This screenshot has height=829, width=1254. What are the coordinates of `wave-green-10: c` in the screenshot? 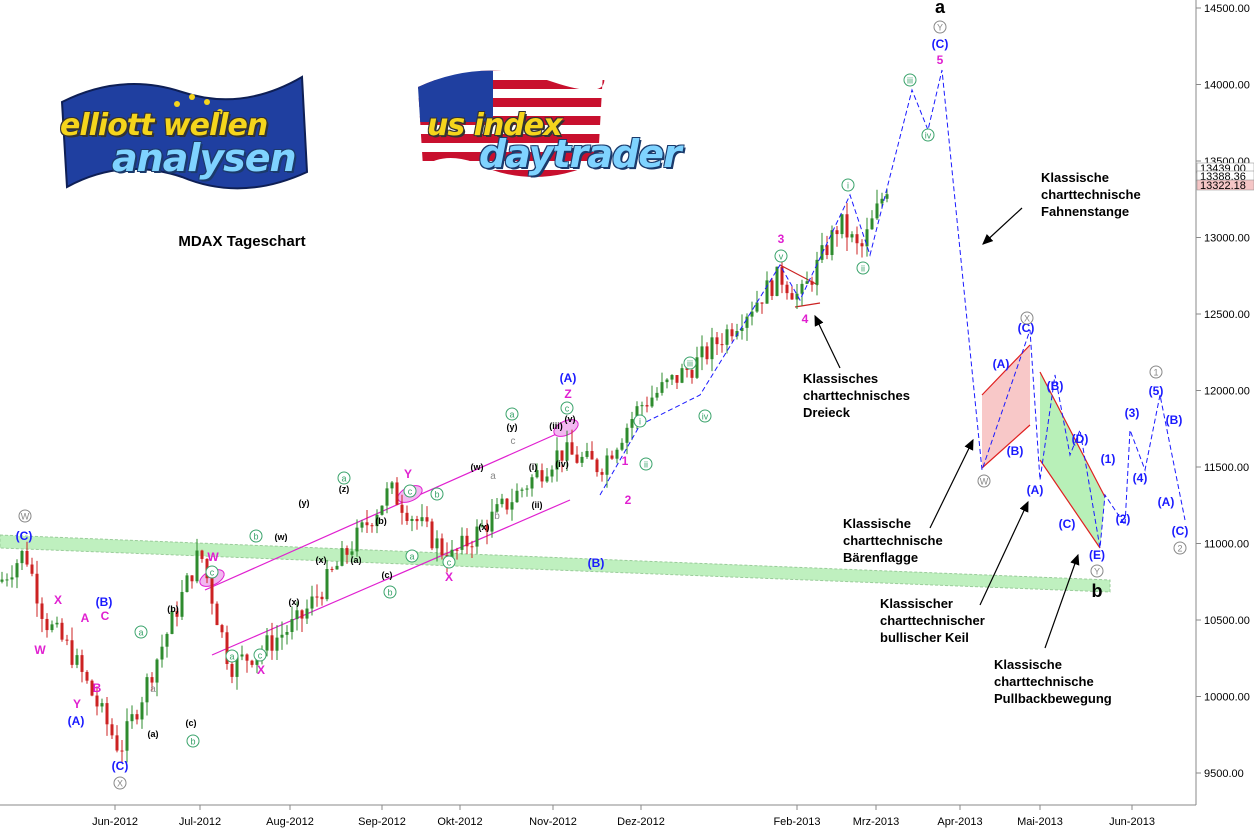 It's located at (410, 492).